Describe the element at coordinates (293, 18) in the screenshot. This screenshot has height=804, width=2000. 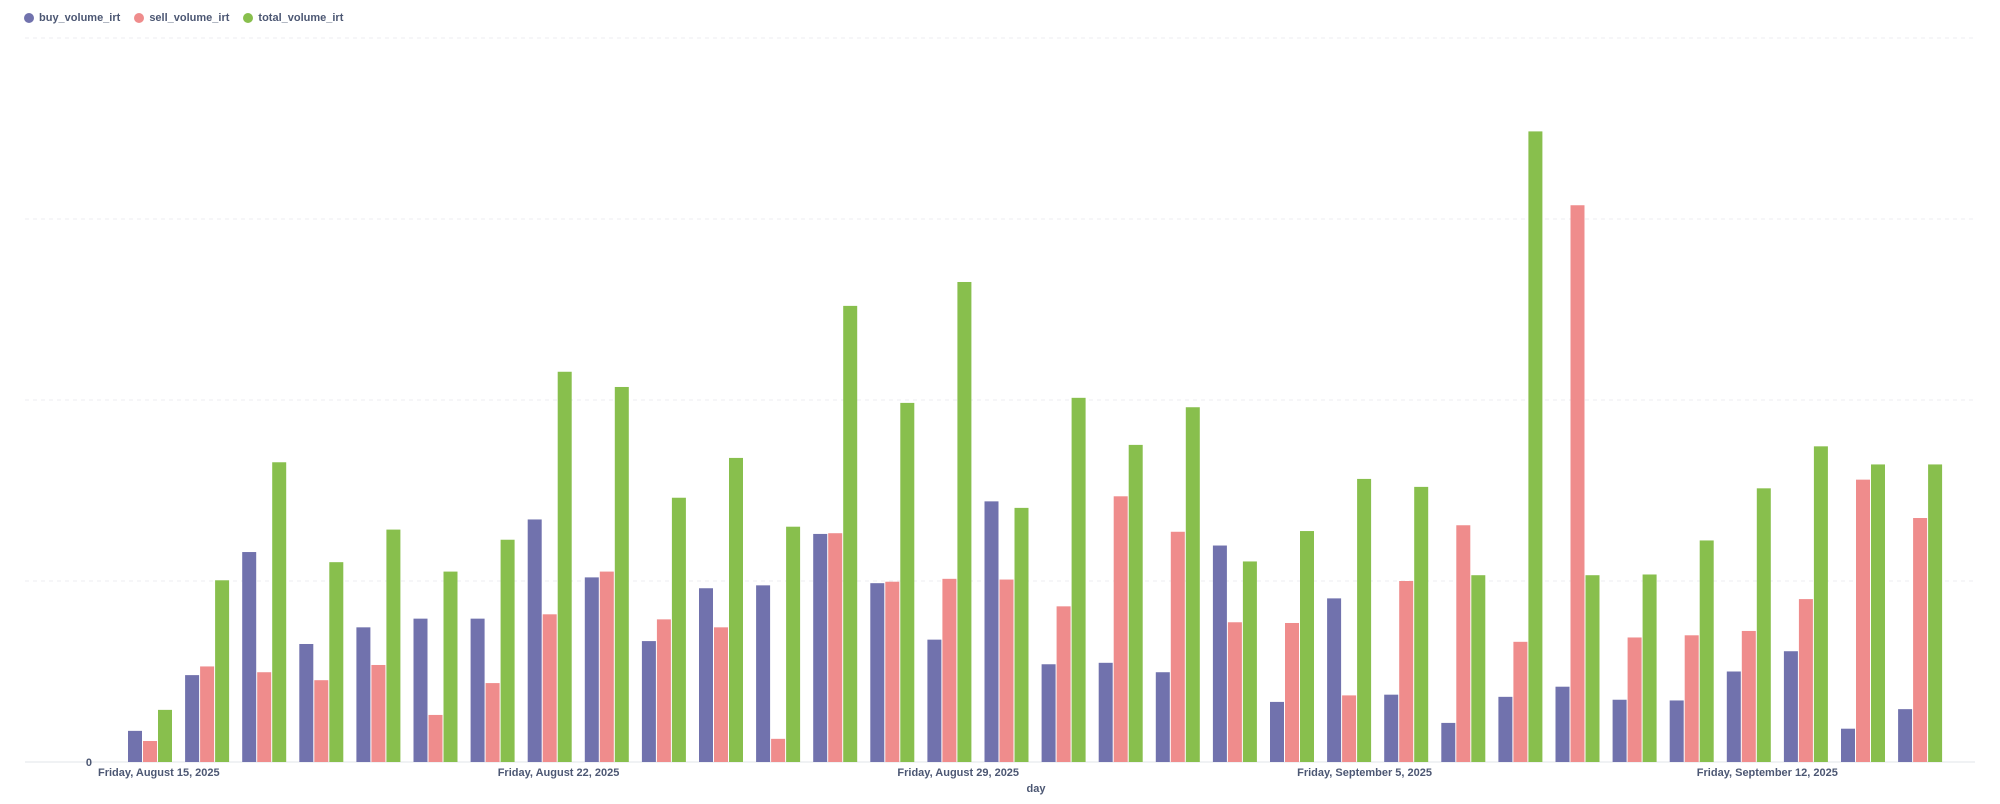
I see `legend-item-total: total_volume_irt` at that location.